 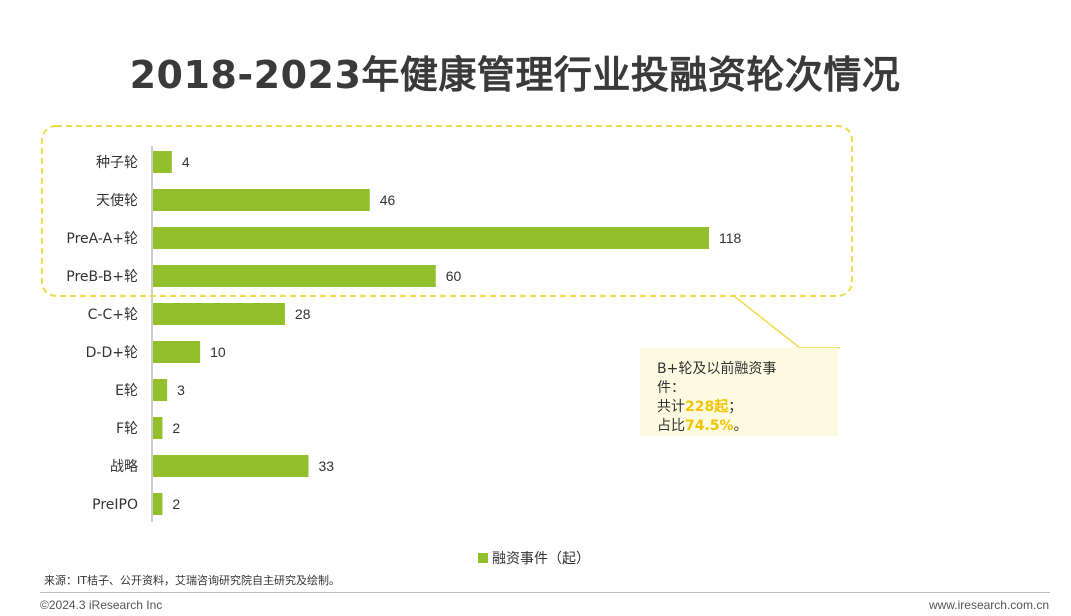 I want to click on category-label: 种子轮, so click(x=117, y=163).